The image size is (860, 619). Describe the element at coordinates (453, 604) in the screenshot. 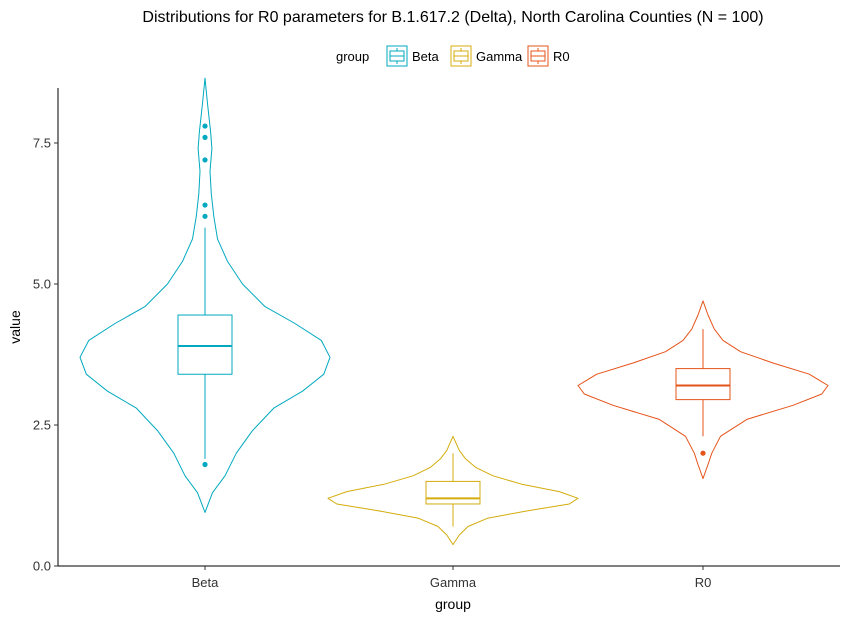

I see `x-axis-label: group` at that location.